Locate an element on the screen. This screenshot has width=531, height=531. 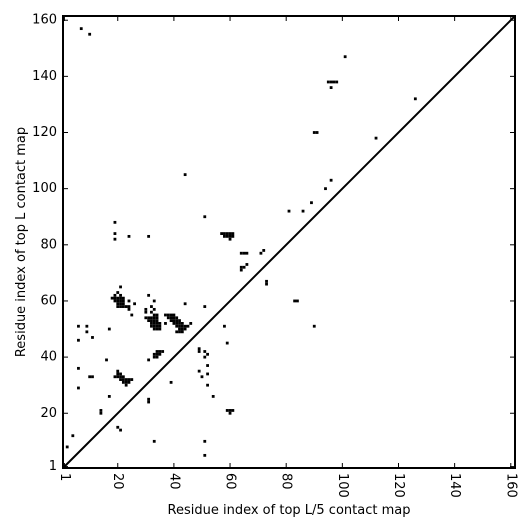
x-tick-label: 80 is located at coordinates (286, 481).